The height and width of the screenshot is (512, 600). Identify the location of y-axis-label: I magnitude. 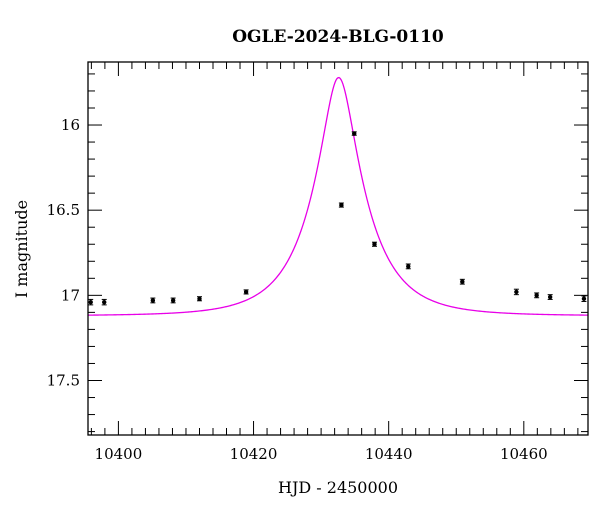
(21, 249).